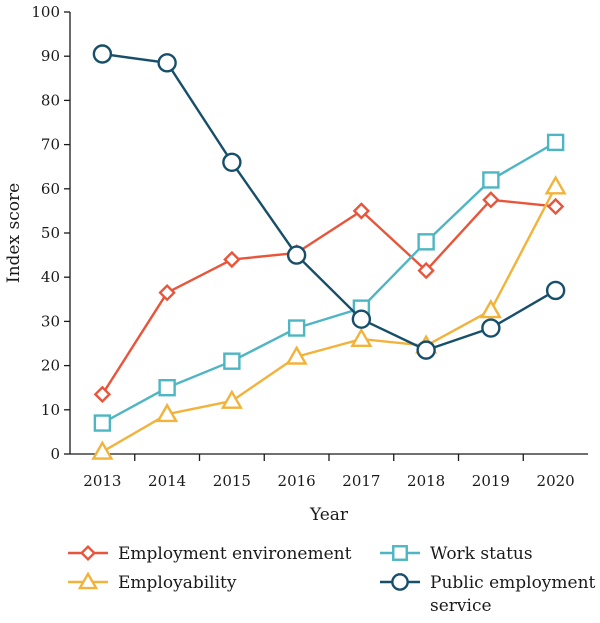  Describe the element at coordinates (491, 481) in the screenshot. I see `x-tick-label: 2019` at that location.